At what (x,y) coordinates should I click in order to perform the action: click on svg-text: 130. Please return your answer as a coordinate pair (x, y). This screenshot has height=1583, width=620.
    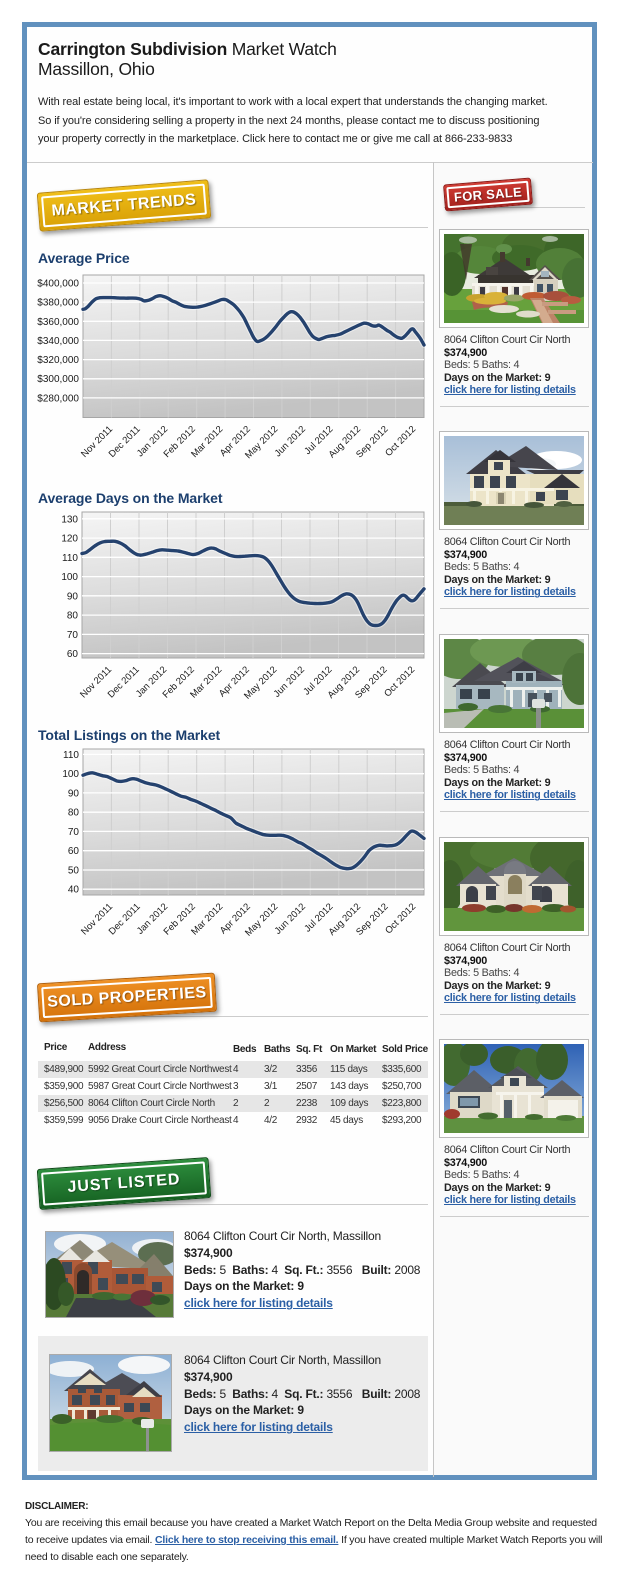
    Looking at the image, I should click on (69, 519).